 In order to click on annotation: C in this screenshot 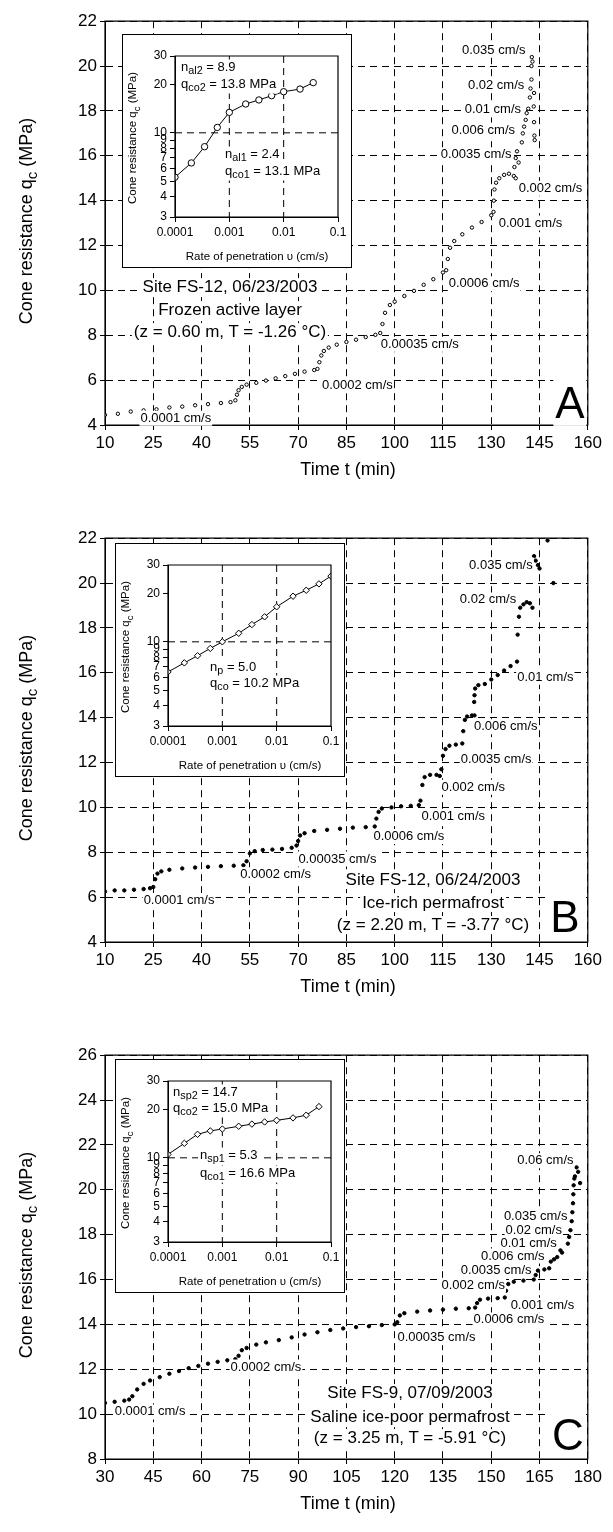, I will do `click(568, 1434)`.